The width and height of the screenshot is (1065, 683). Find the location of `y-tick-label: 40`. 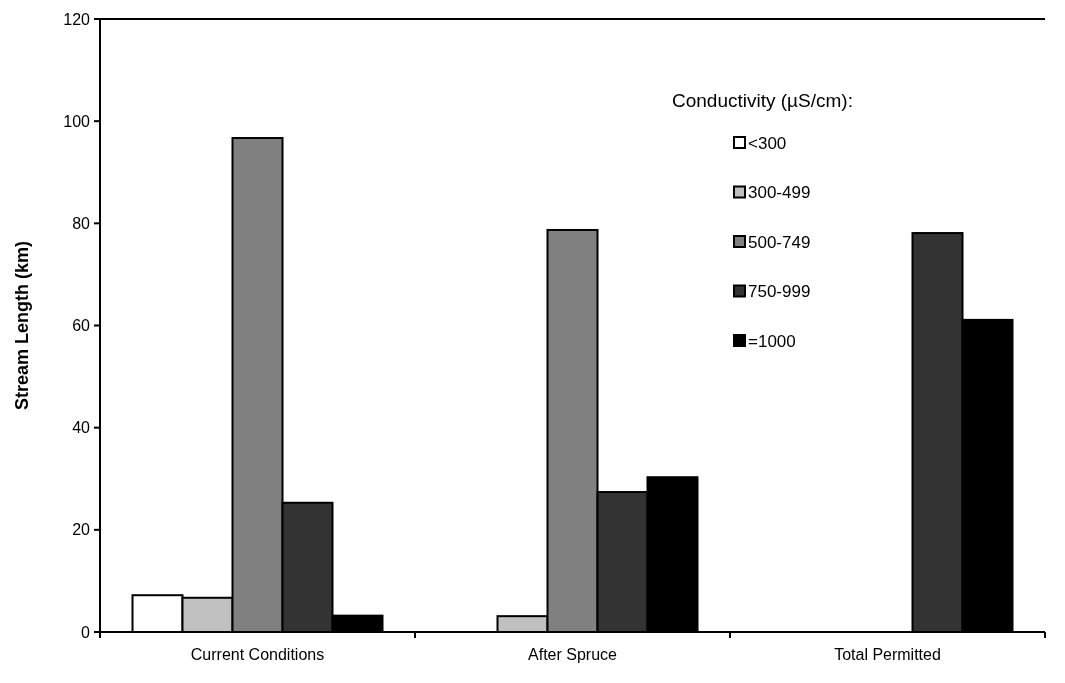

y-tick-label: 40 is located at coordinates (81, 428).